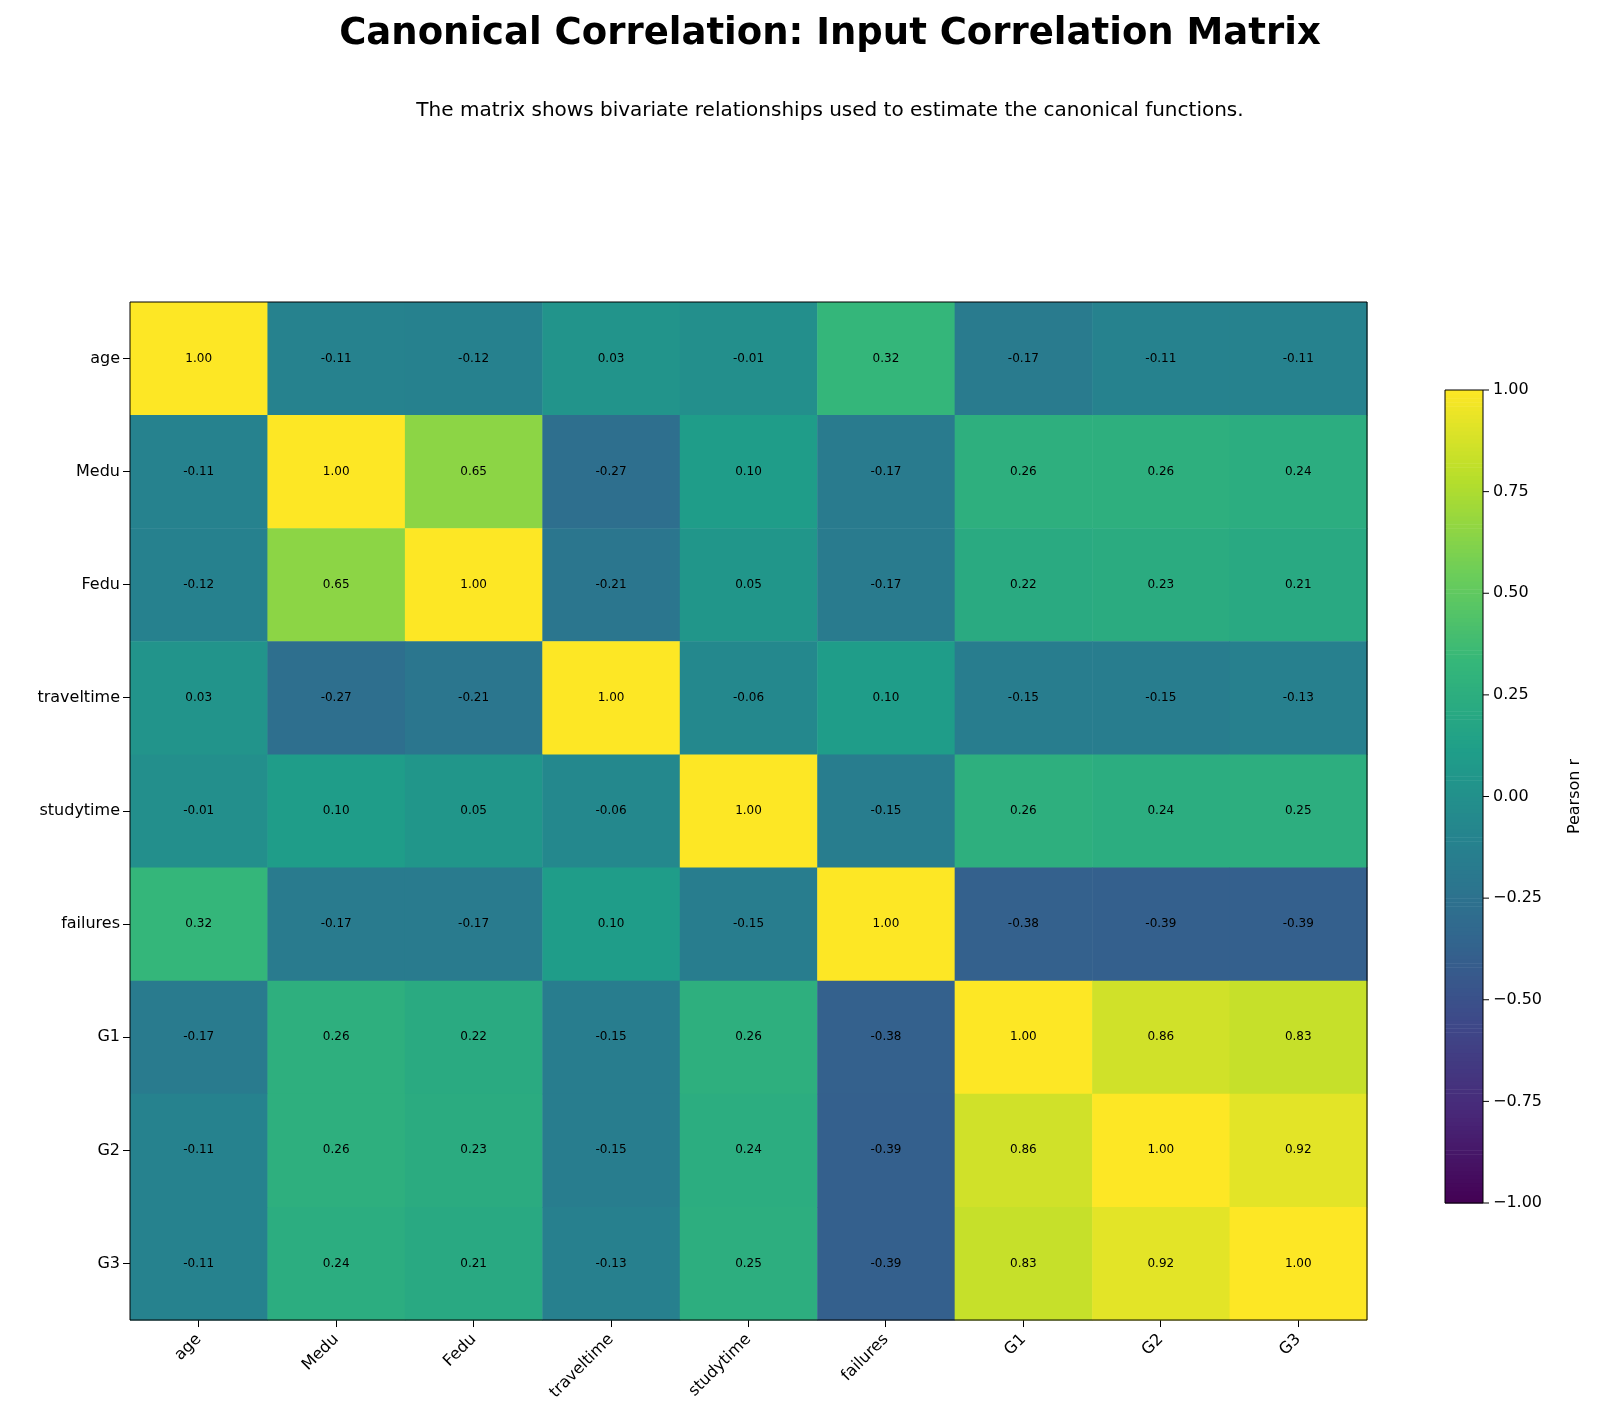  What do you see at coordinates (1289, 1344) in the screenshot?
I see `x-tick-label: G3` at bounding box center [1289, 1344].